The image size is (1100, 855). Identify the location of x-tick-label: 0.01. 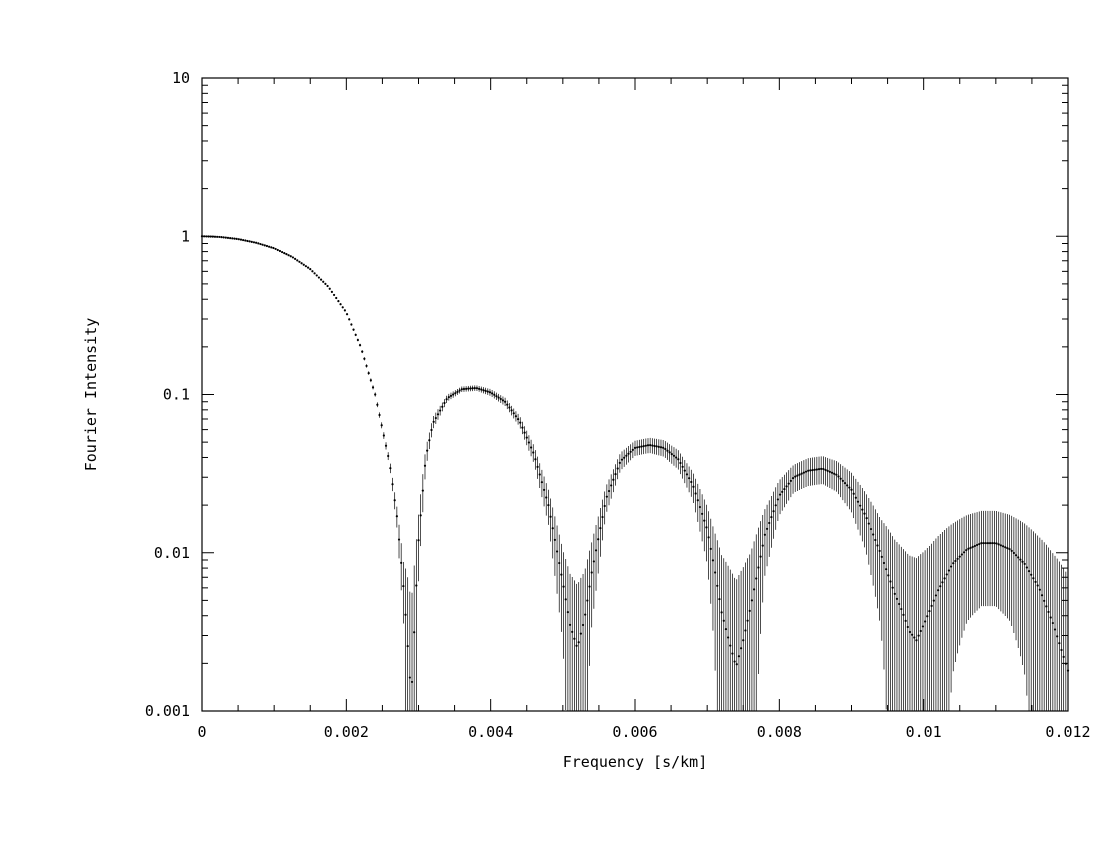
(924, 732).